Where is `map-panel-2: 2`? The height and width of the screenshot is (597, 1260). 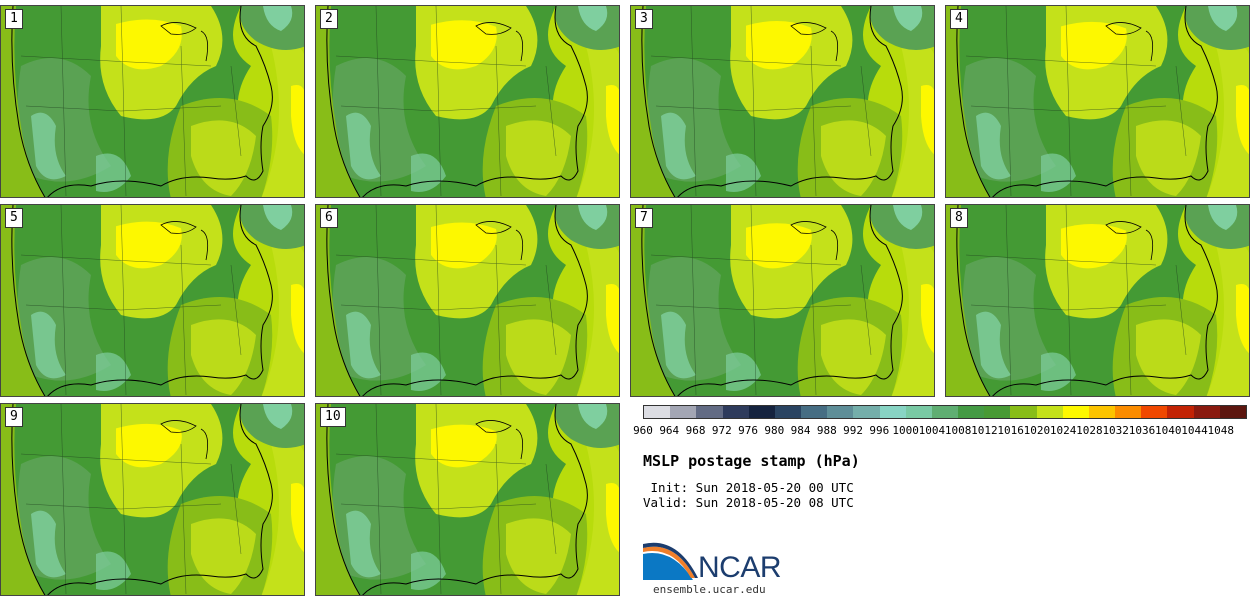
map-panel-2: 2 is located at coordinates (467, 101).